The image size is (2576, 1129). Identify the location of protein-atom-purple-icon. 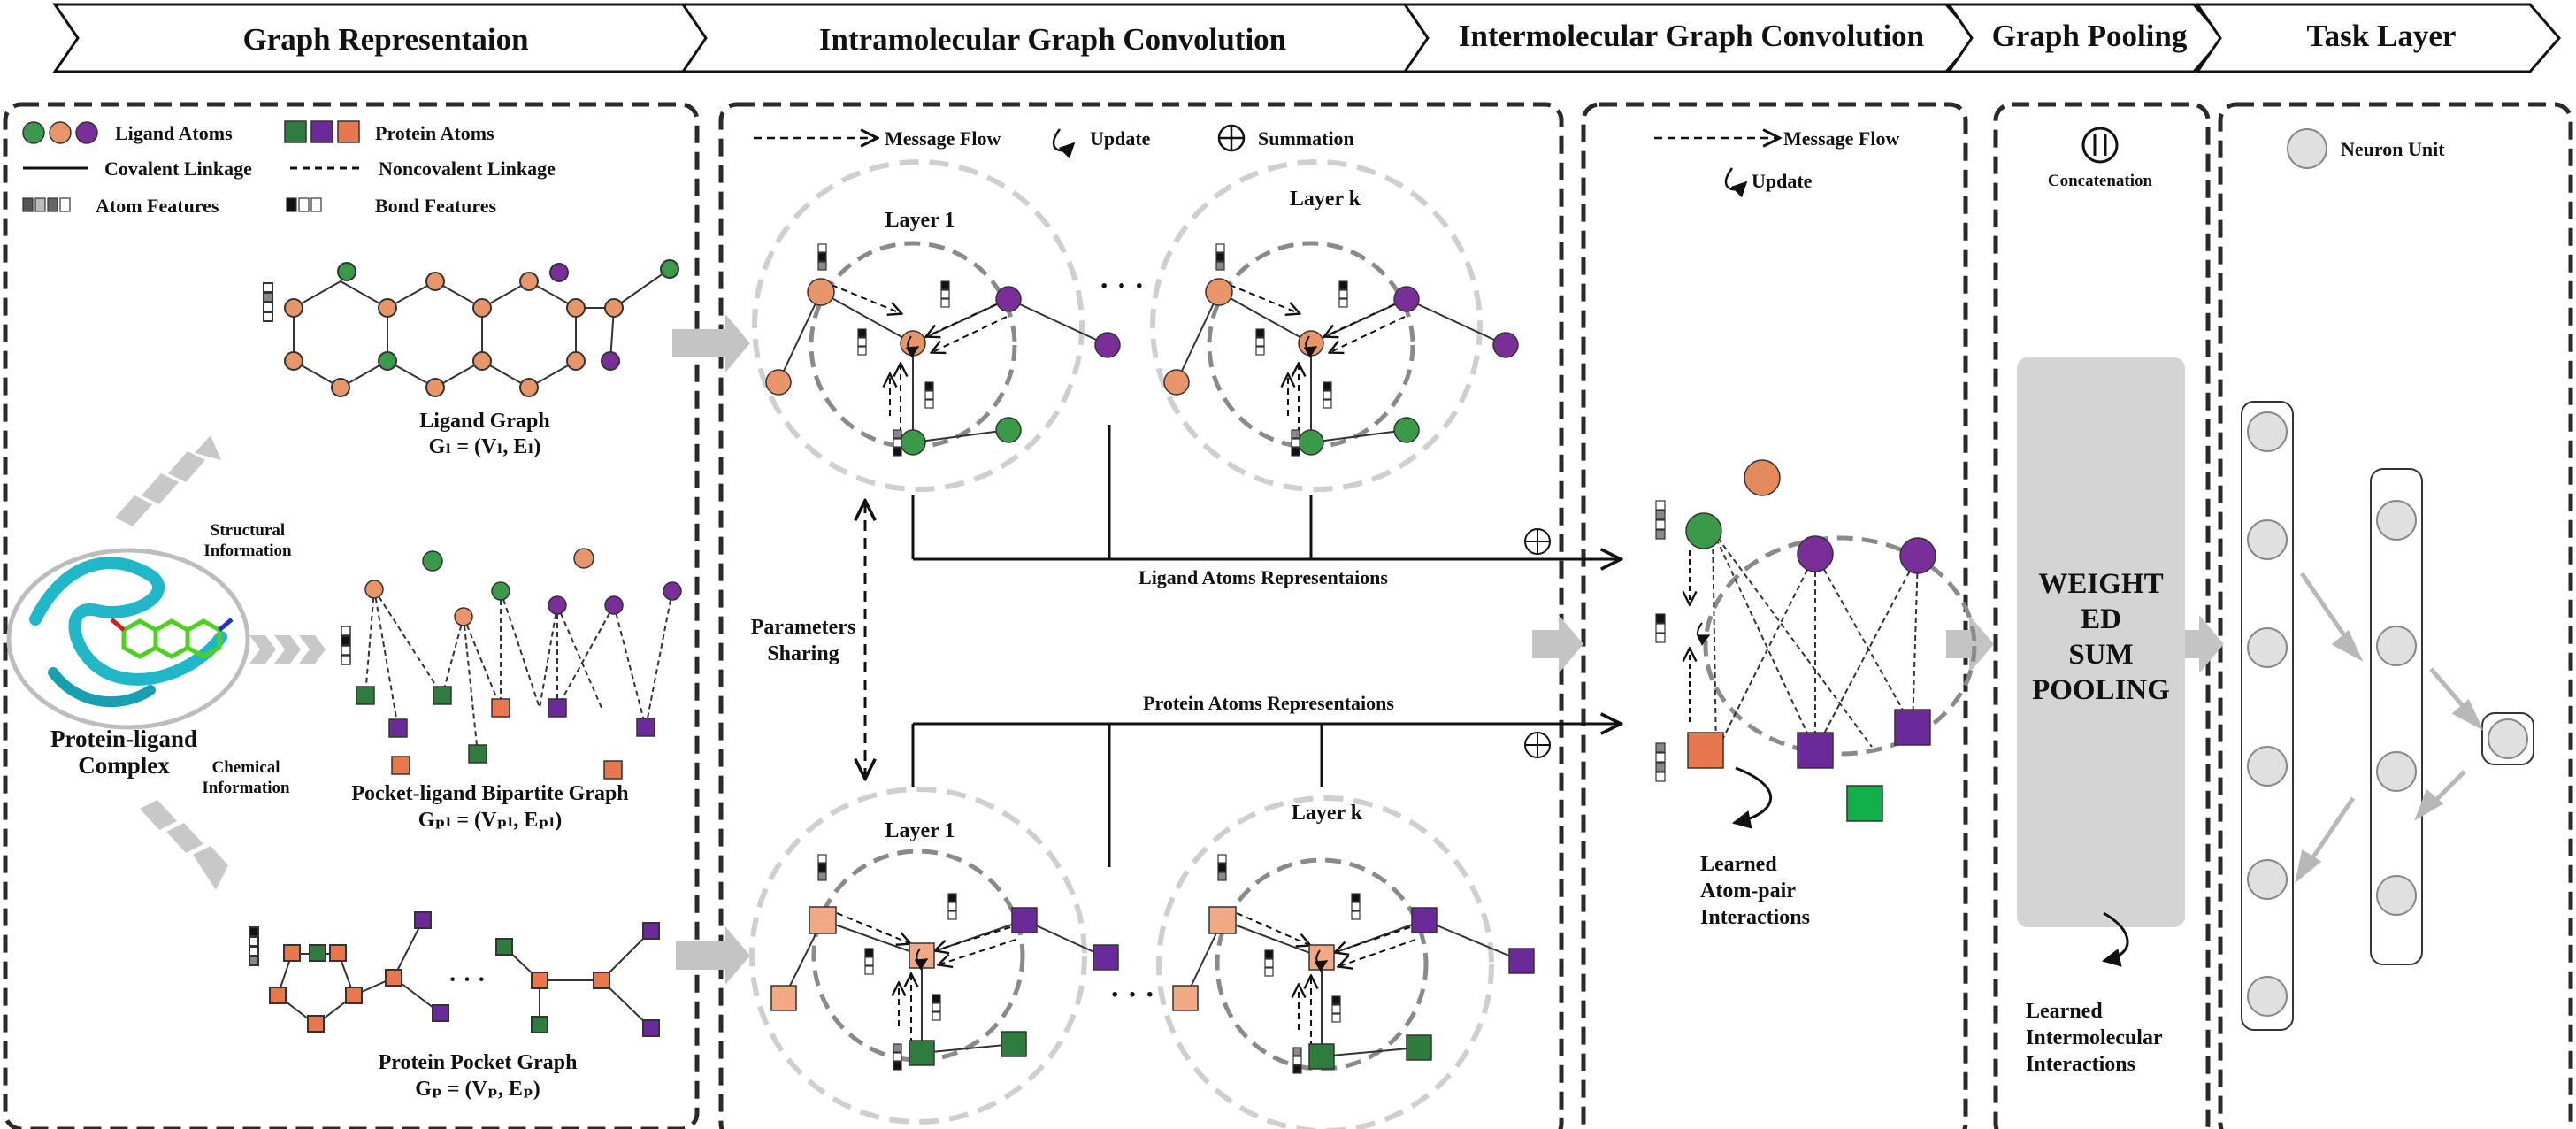
(322, 131).